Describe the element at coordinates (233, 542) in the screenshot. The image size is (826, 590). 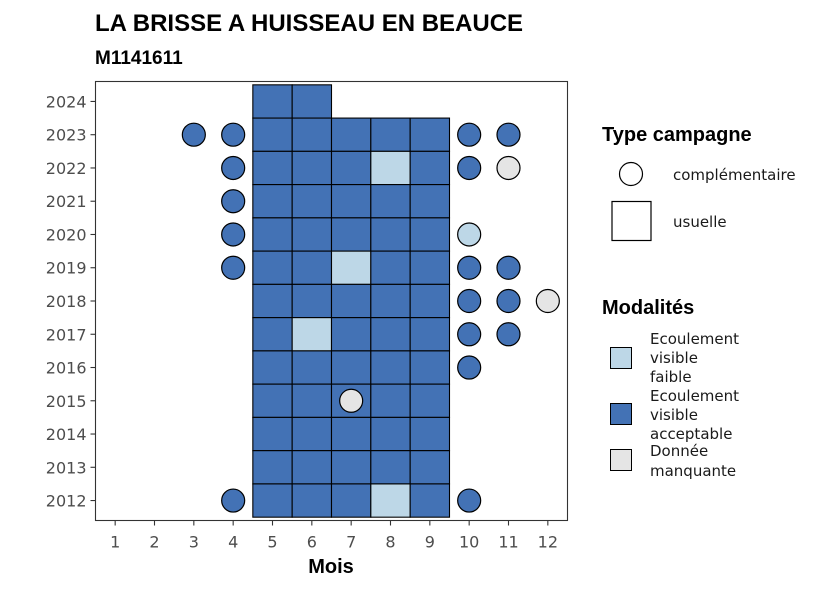
I see `x-tick-label-4: 4` at that location.